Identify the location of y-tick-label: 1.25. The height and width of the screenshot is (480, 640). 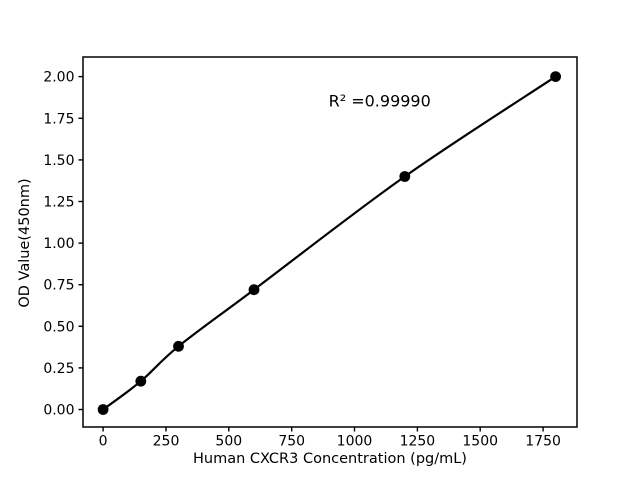
(58, 203).